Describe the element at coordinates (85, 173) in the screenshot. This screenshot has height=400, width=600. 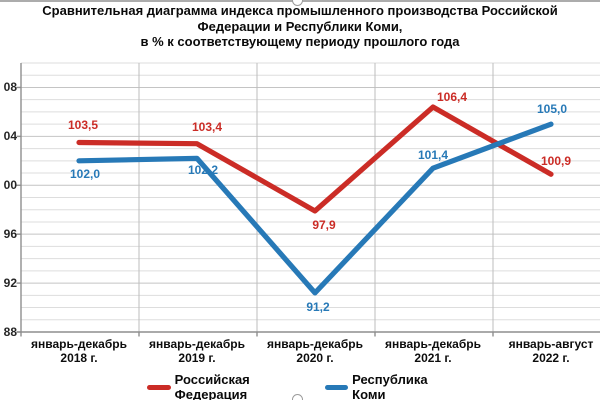
I see `data-label-komi: 102,0` at that location.